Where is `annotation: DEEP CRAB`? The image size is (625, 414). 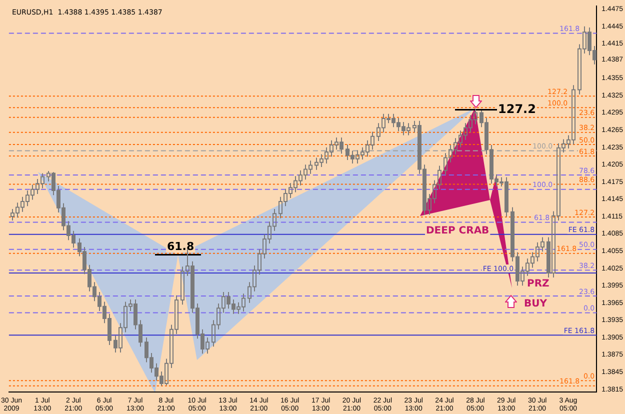
annotation: DEEP CRAB is located at coordinates (458, 231).